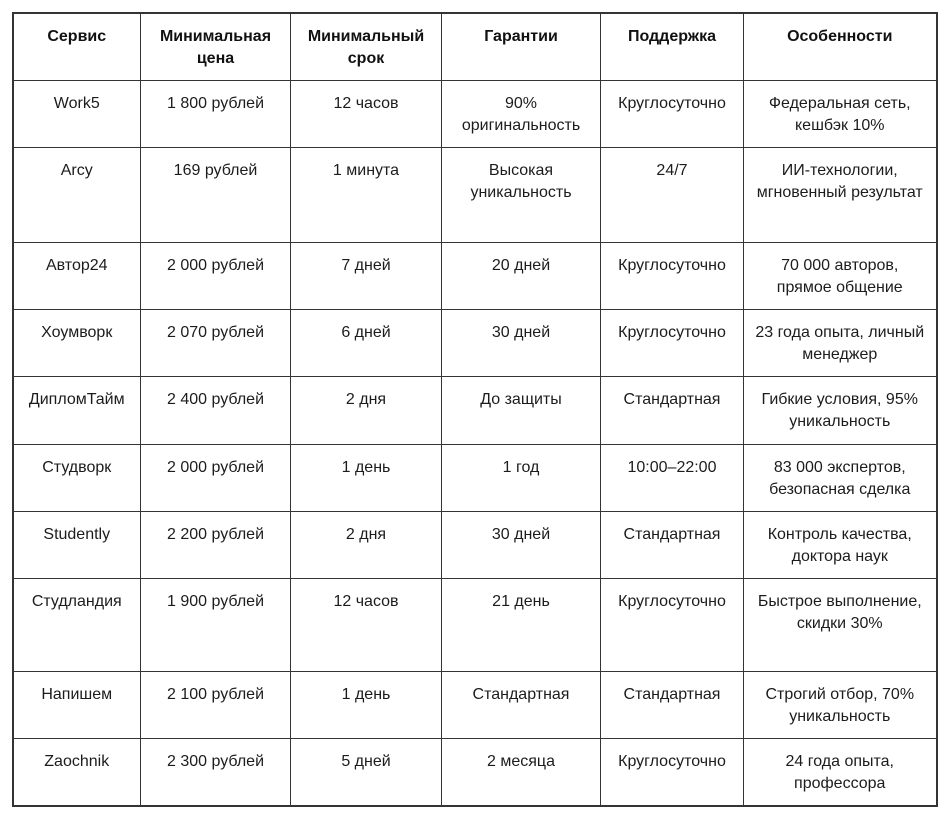  Describe the element at coordinates (76, 410) in the screenshot. I see `table-cell: ДипломТайм` at that location.